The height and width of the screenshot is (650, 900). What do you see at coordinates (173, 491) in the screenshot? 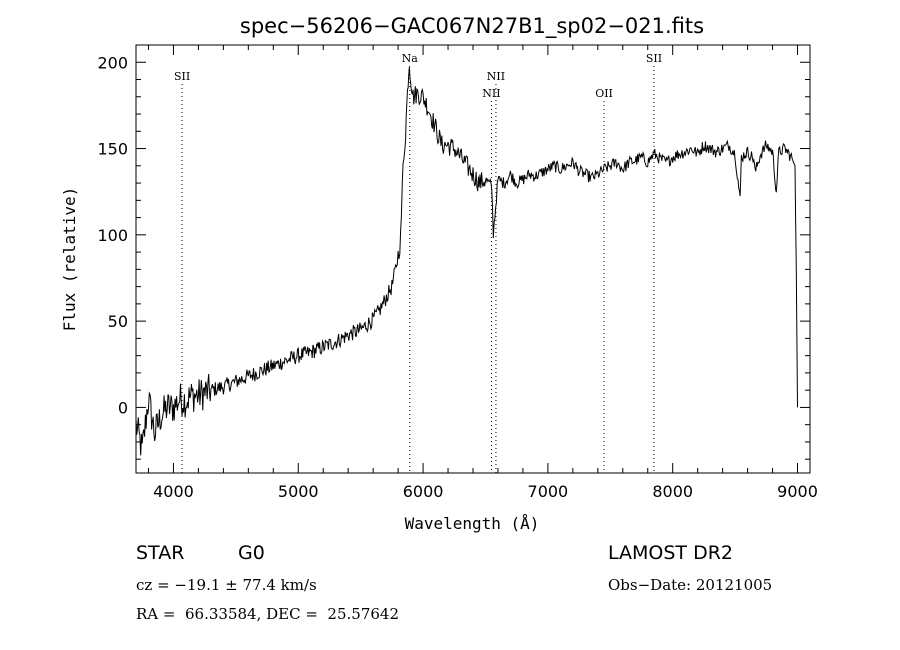
I see `x-tick-label: 4000` at bounding box center [173, 491].